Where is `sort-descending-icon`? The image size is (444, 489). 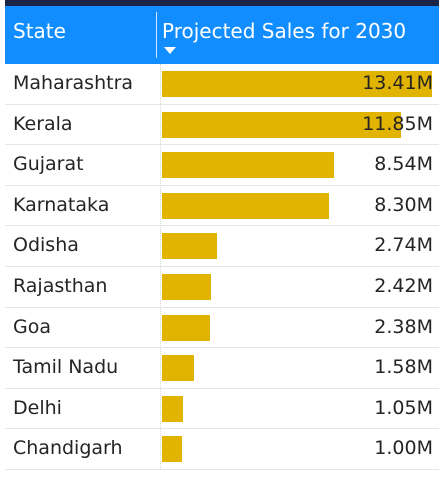
sort-descending-icon is located at coordinates (170, 50).